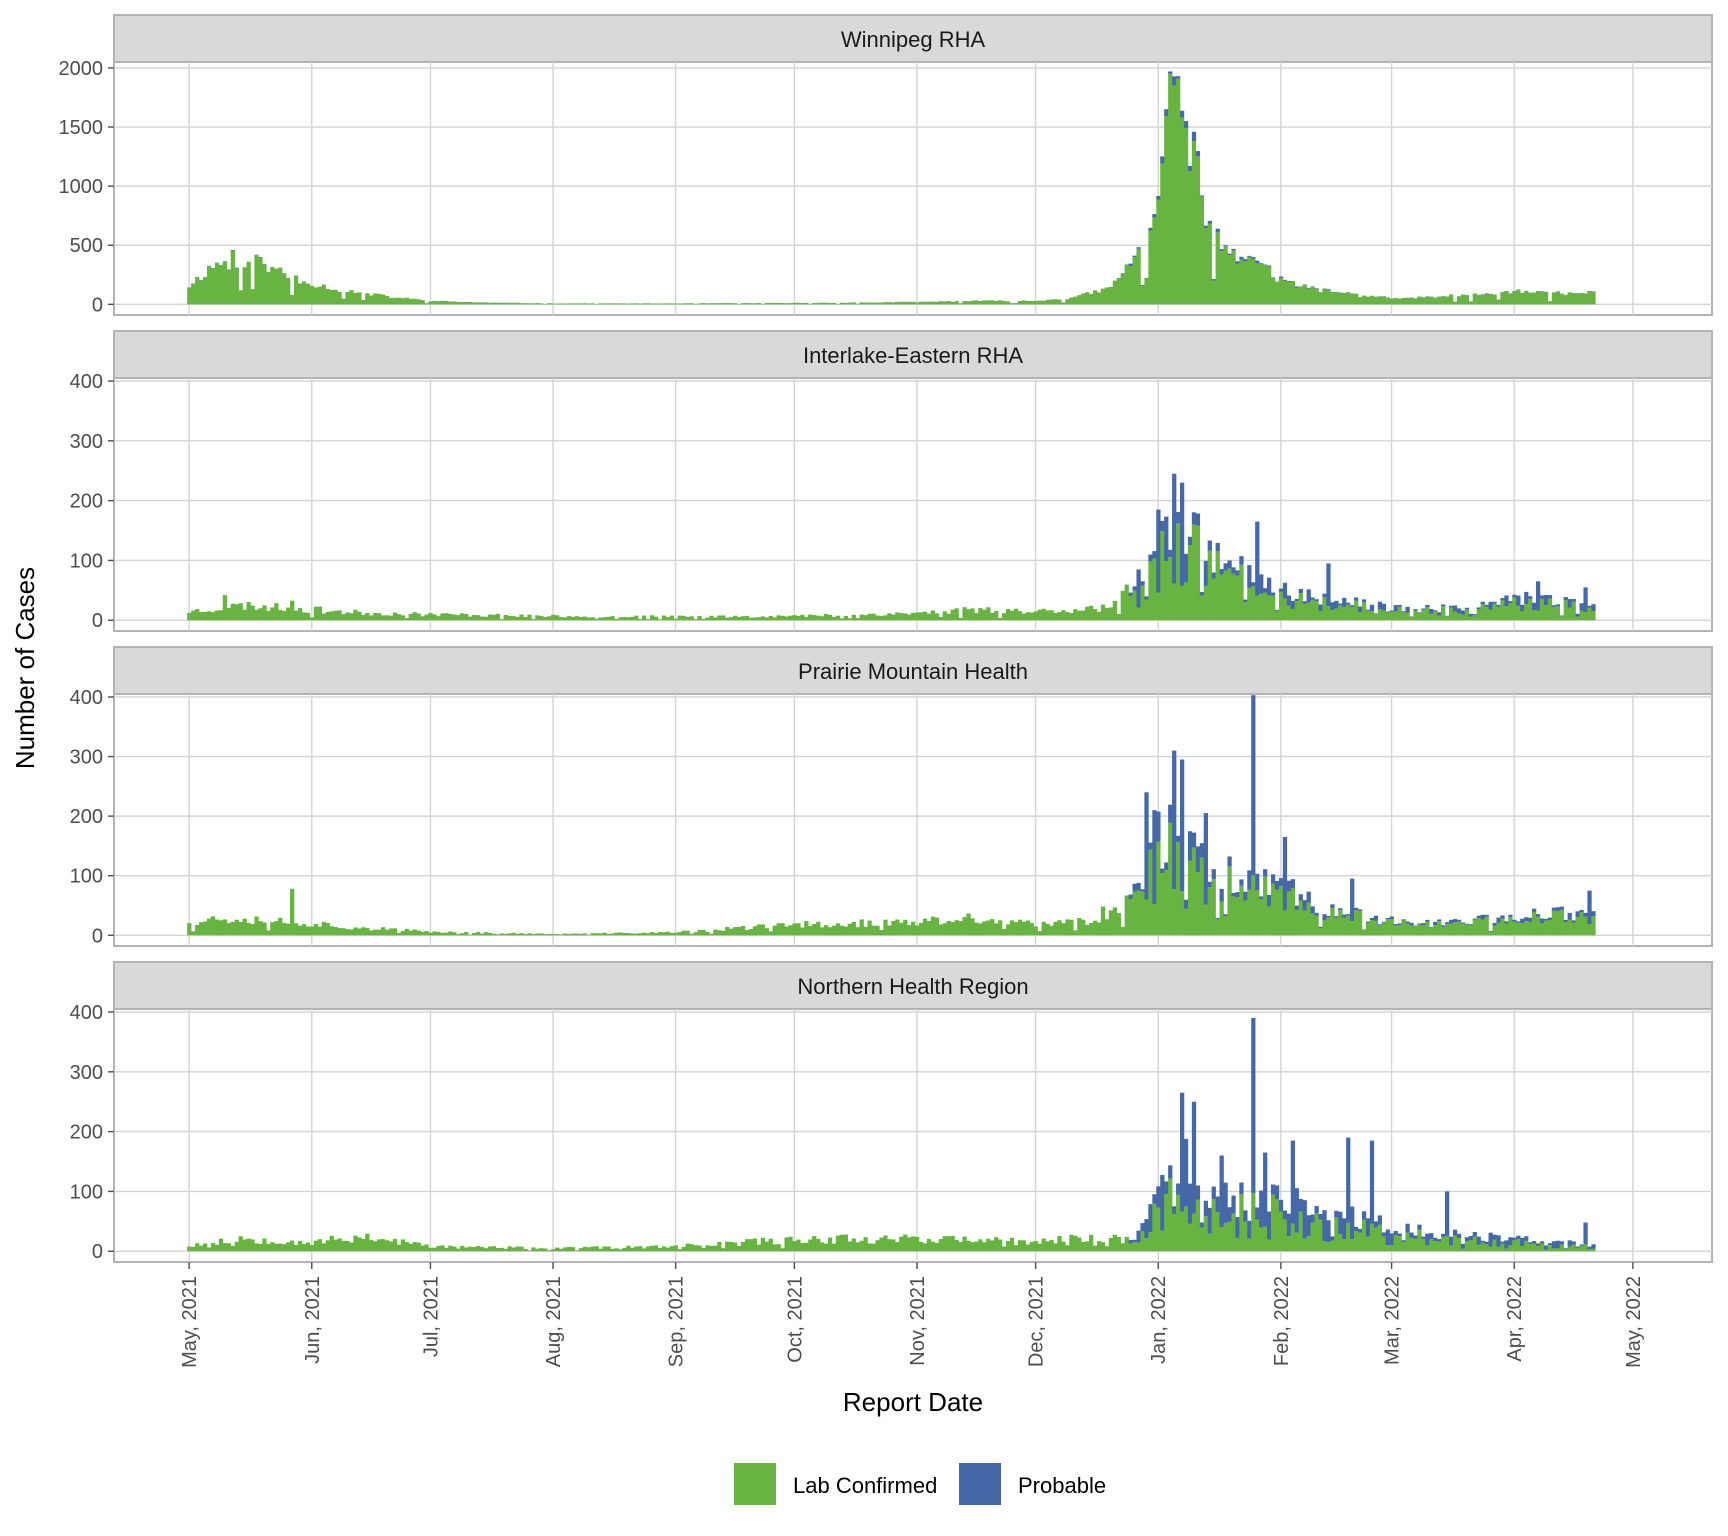 The height and width of the screenshot is (1536, 1728). Describe the element at coordinates (755, 1484) in the screenshot. I see `legend-key-lab-confirmed` at that location.